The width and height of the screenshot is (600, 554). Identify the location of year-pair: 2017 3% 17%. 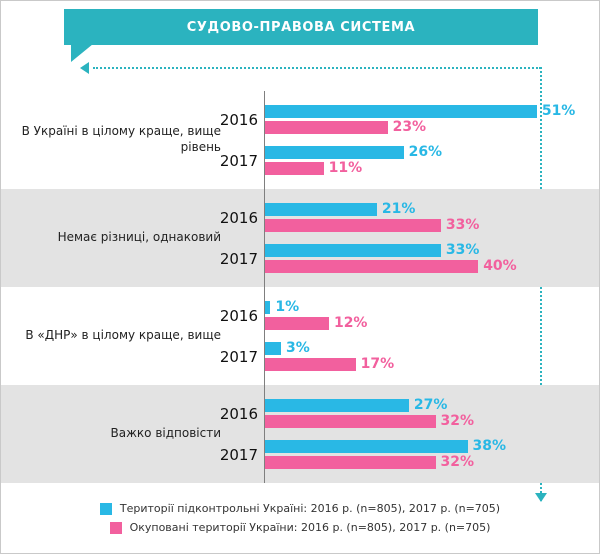
(409, 356).